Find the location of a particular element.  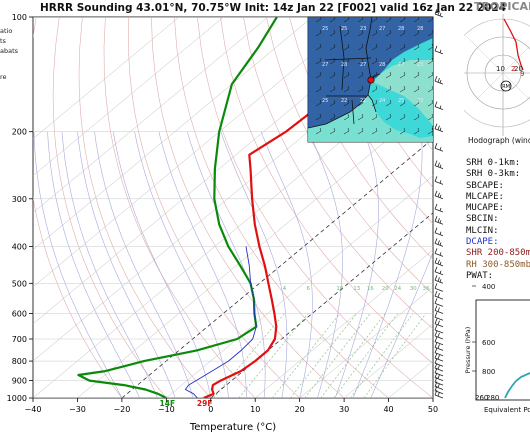

y-tick-label: 500 is located at coordinates (19, 283).